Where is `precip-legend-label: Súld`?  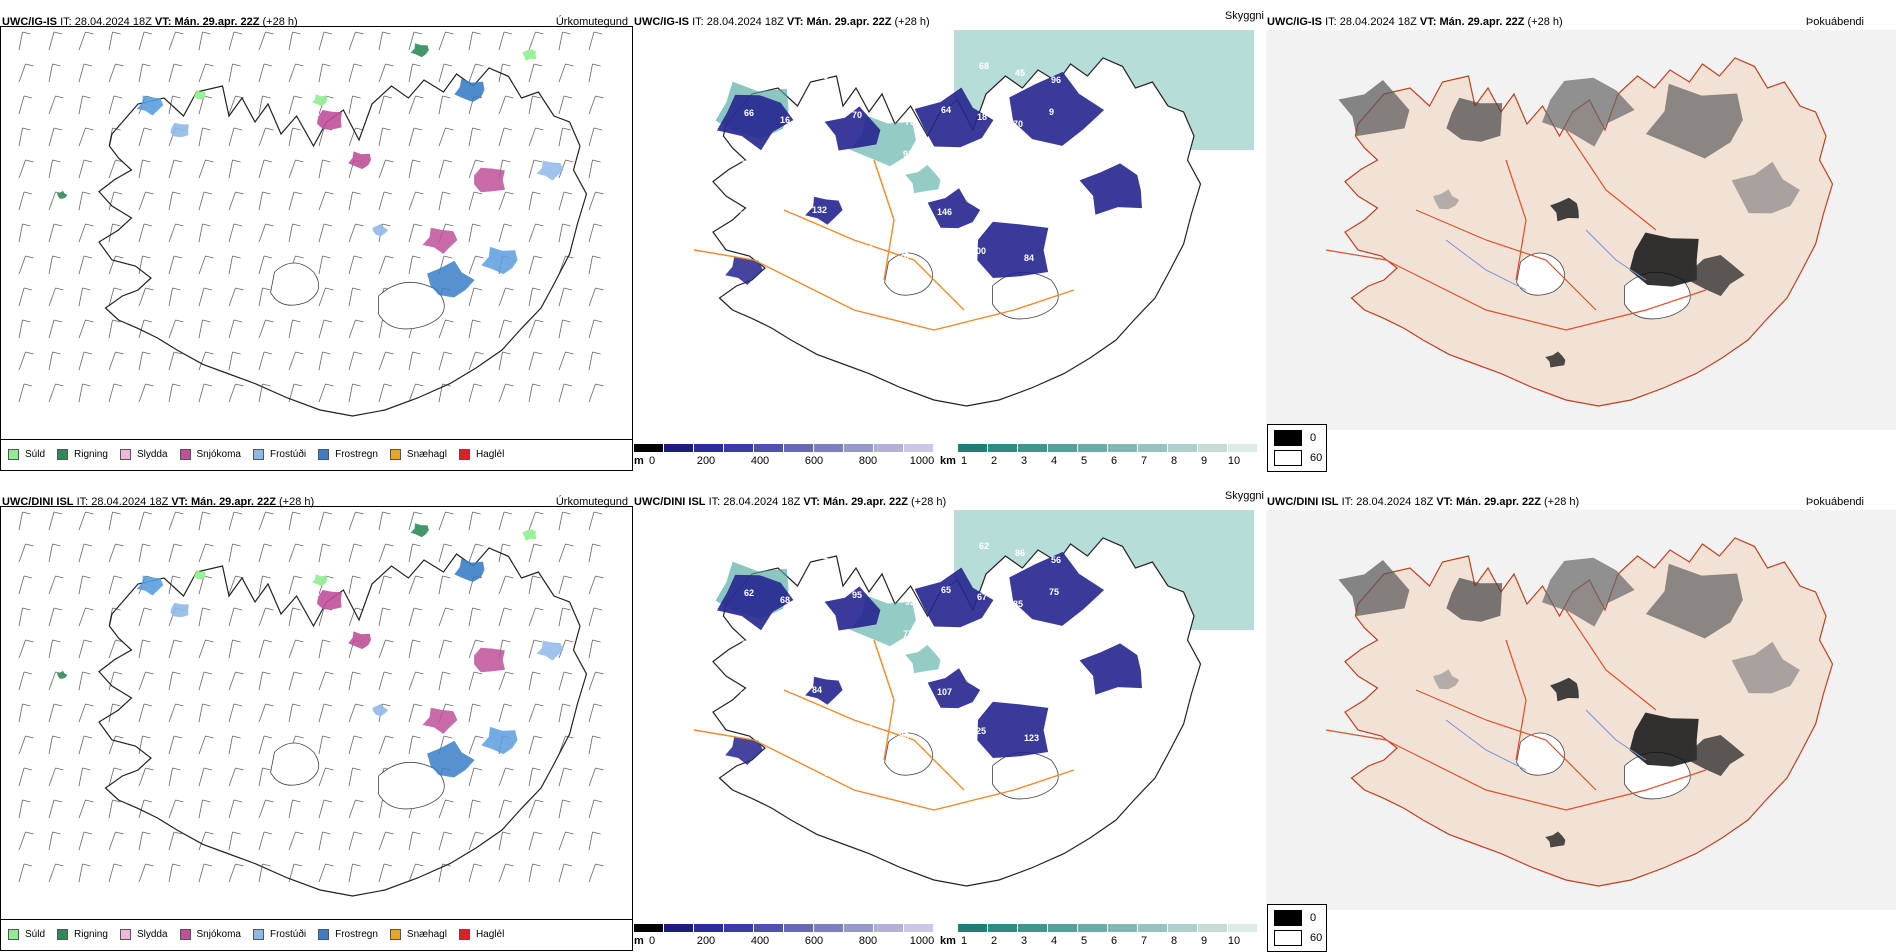 precip-legend-label: Súld is located at coordinates (35, 934).